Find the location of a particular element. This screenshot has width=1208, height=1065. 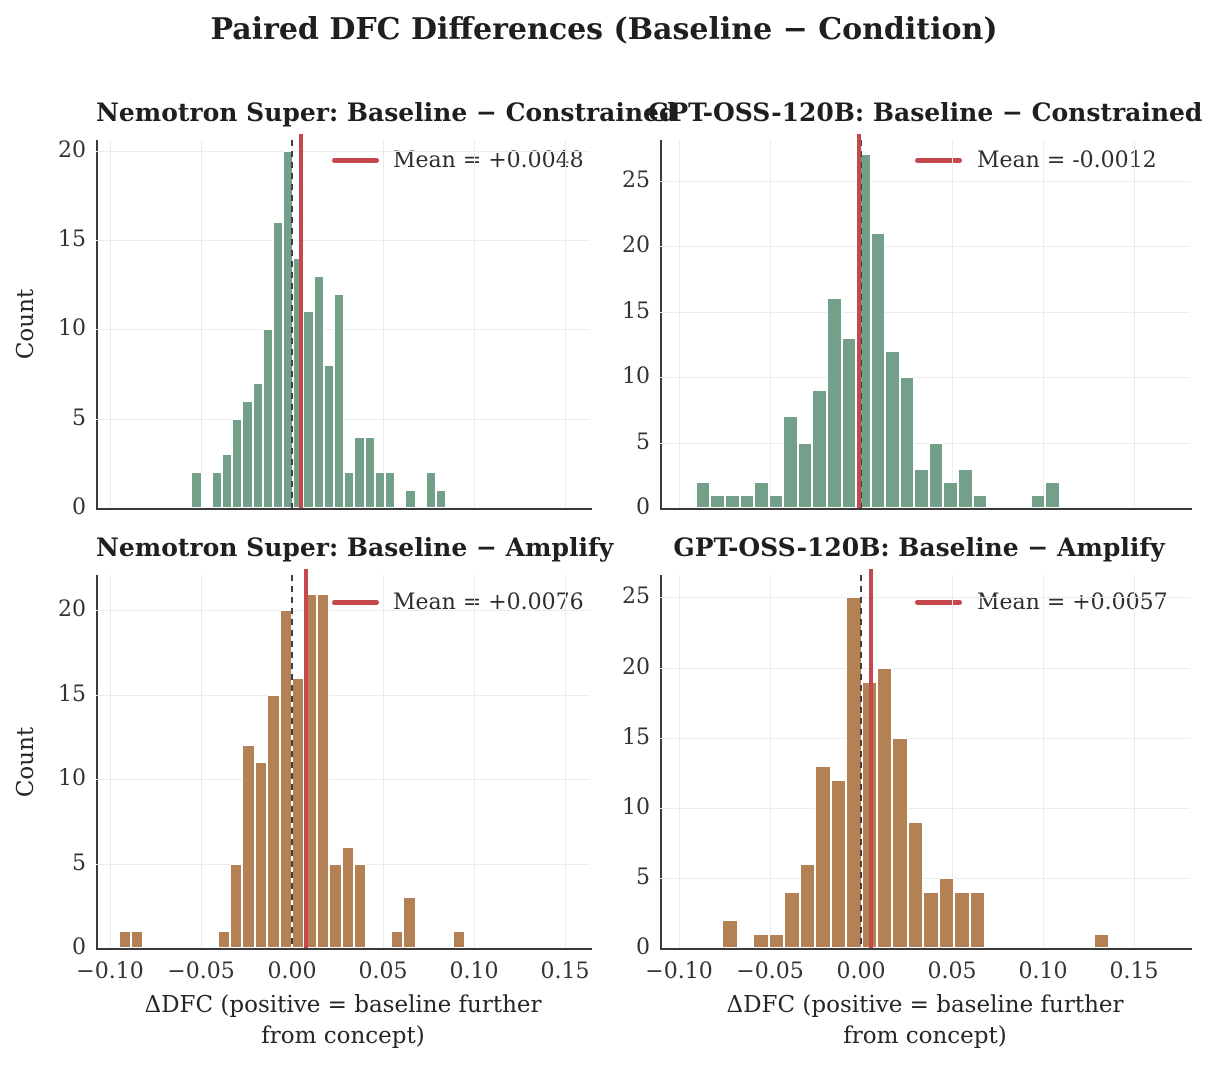

subplot-title-nemotron-constrained: Nemotron Super: Baseline − Constrained is located at coordinates (386, 112).